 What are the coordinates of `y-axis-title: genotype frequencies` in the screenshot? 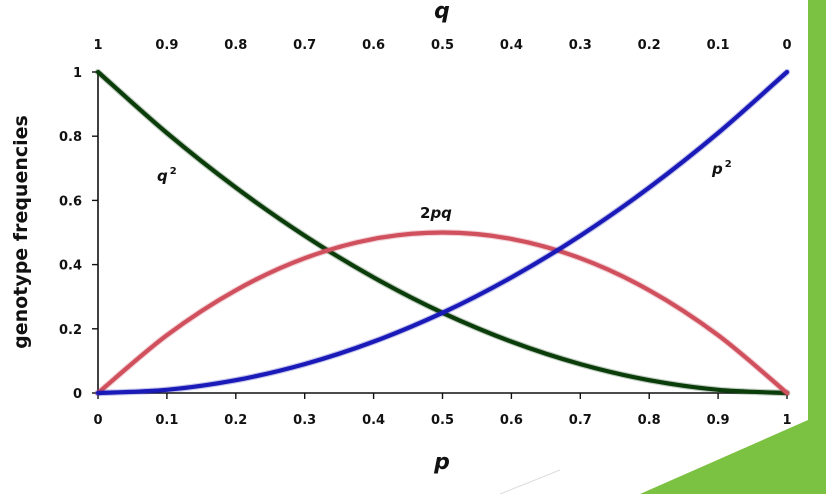 It's located at (21, 232).